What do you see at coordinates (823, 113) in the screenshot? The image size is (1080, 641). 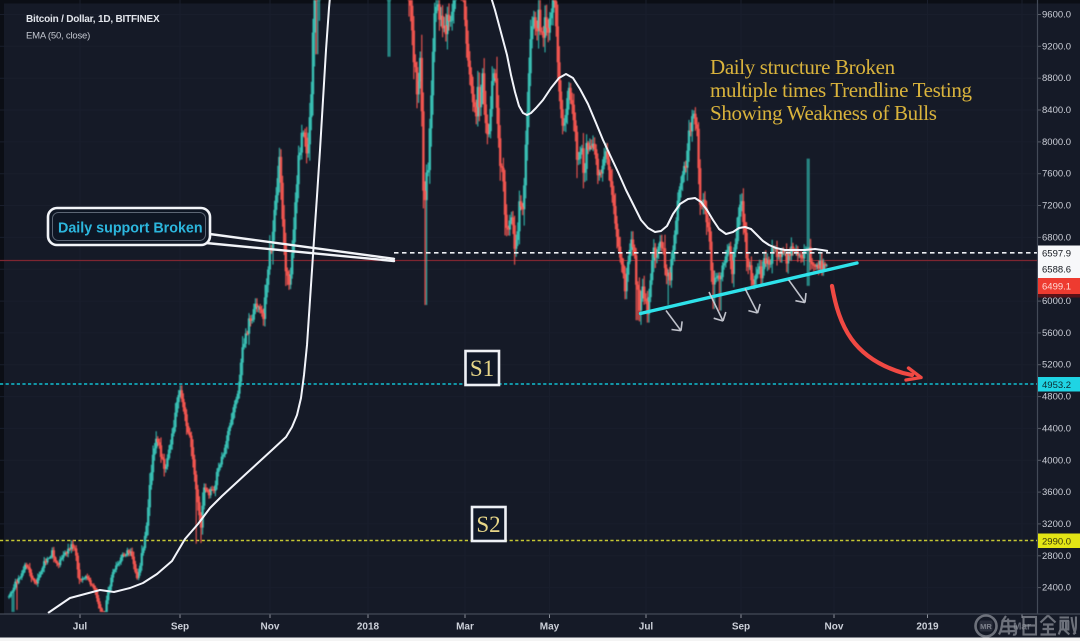 I see `svg-text: Showing Weakness of Bulls` at bounding box center [823, 113].